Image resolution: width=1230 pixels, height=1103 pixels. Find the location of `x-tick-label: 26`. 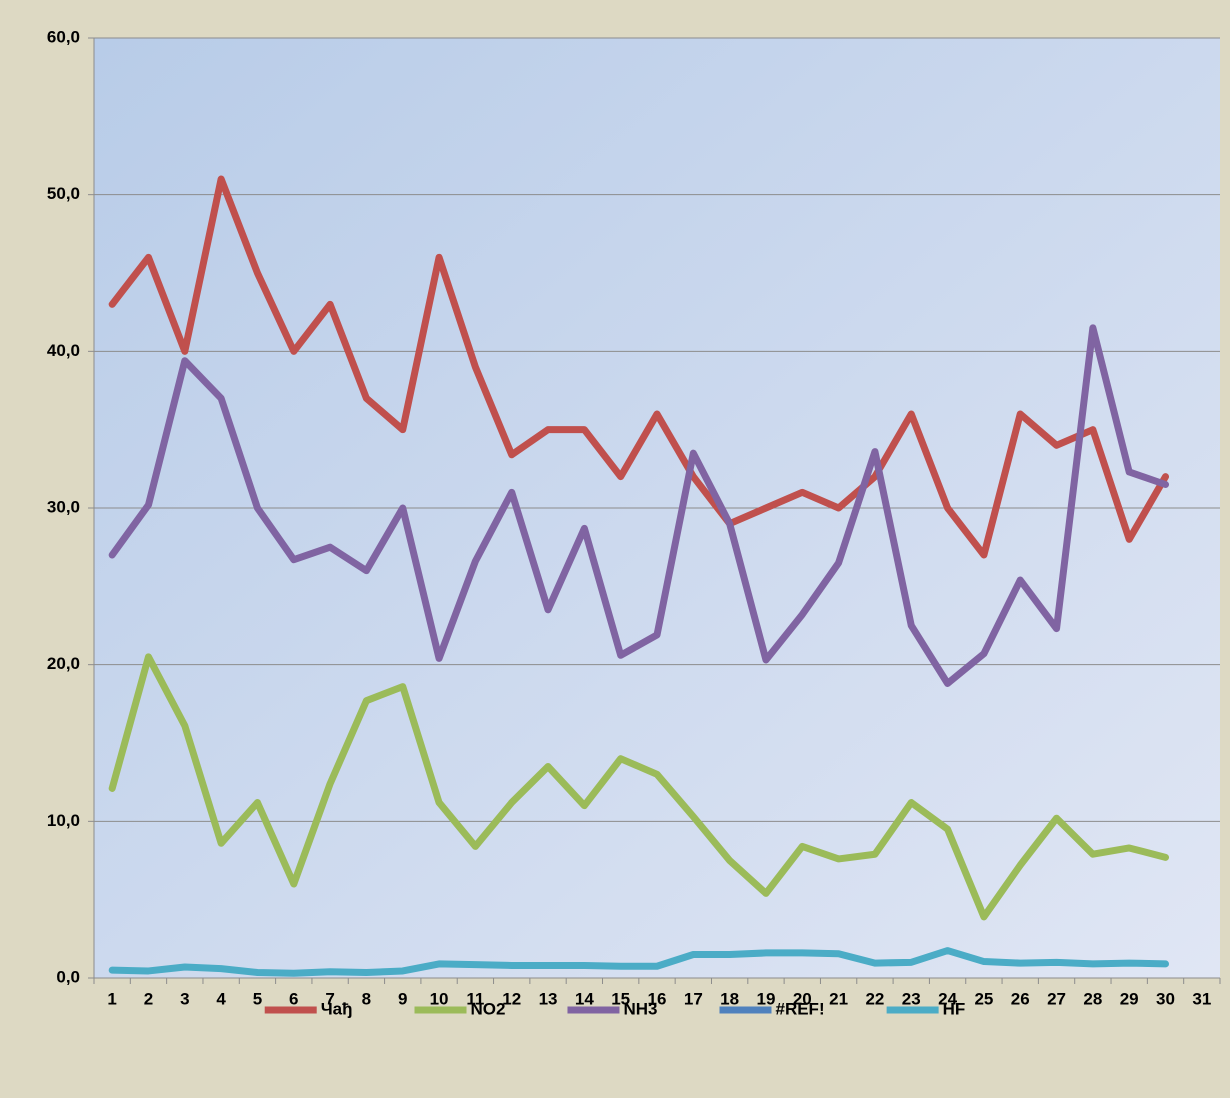

x-tick-label: 26 is located at coordinates (1020, 998).